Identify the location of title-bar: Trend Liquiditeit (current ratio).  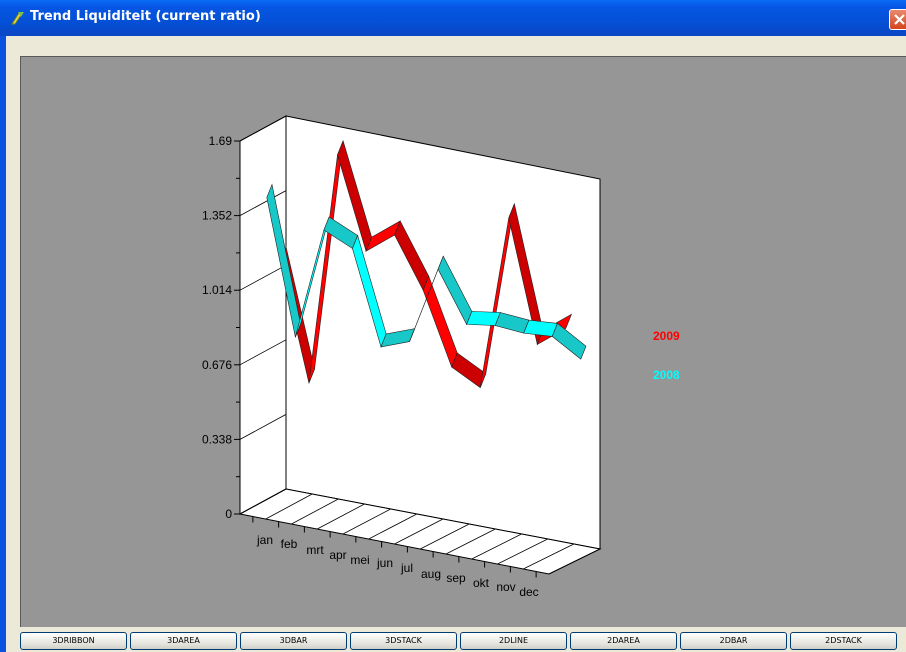
(453, 18).